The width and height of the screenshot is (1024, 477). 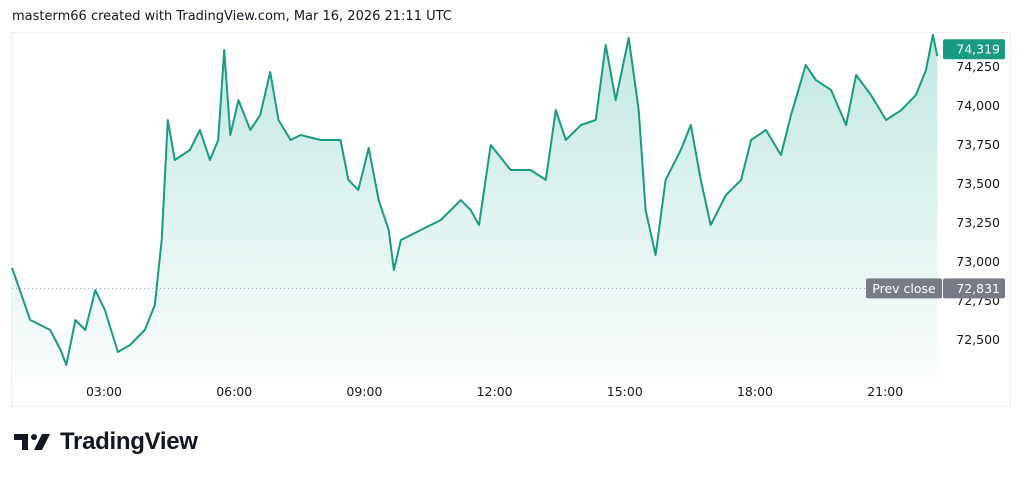 I want to click on x-tick-label: 12:00, so click(x=495, y=391).